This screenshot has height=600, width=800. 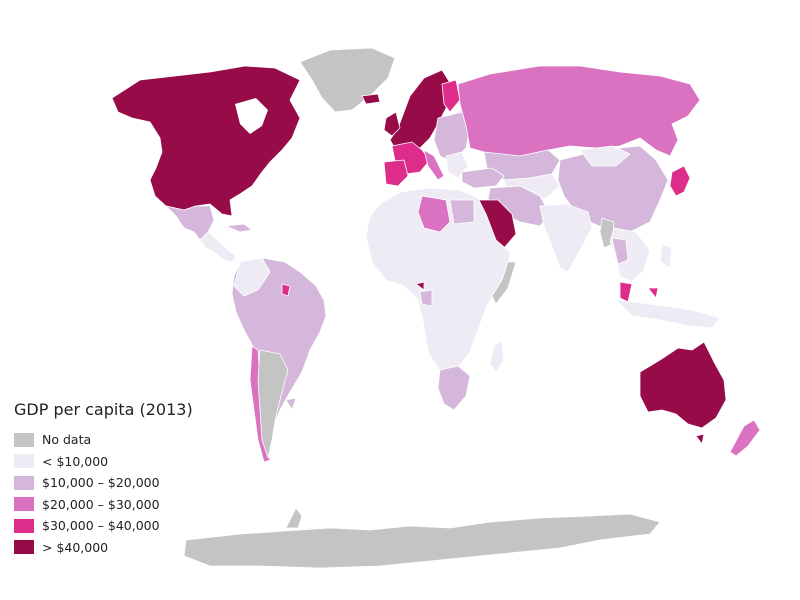 What do you see at coordinates (605, 156) in the screenshot?
I see `region-mongolia` at bounding box center [605, 156].